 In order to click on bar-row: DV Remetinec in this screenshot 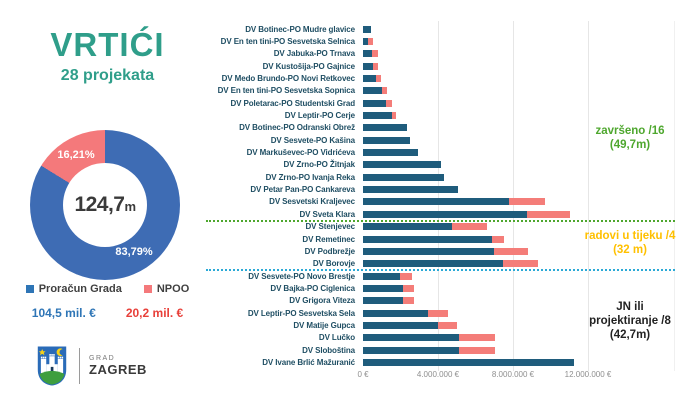, I will do `click(445, 239)`.